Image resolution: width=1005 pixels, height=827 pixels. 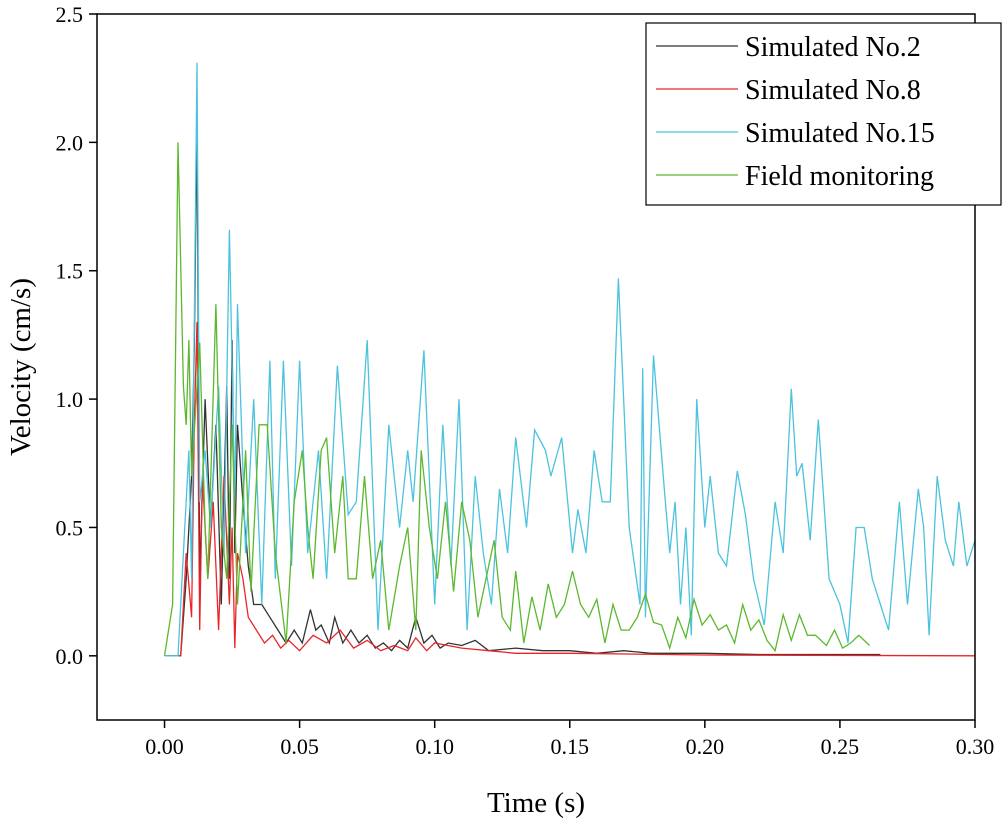 What do you see at coordinates (70, 656) in the screenshot?
I see `y-tick-label: 0.0` at bounding box center [70, 656].